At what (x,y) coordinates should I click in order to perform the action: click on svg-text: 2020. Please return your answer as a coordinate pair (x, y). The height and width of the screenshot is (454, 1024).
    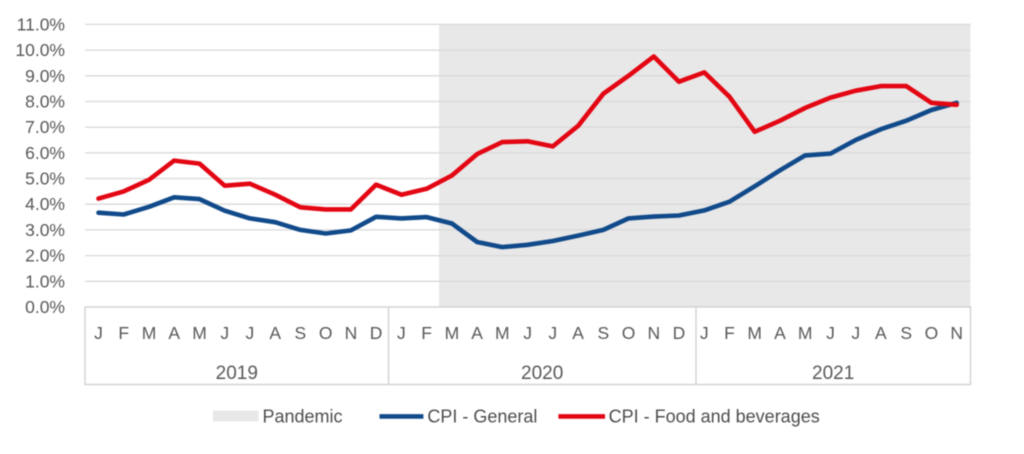
    Looking at the image, I should click on (542, 373).